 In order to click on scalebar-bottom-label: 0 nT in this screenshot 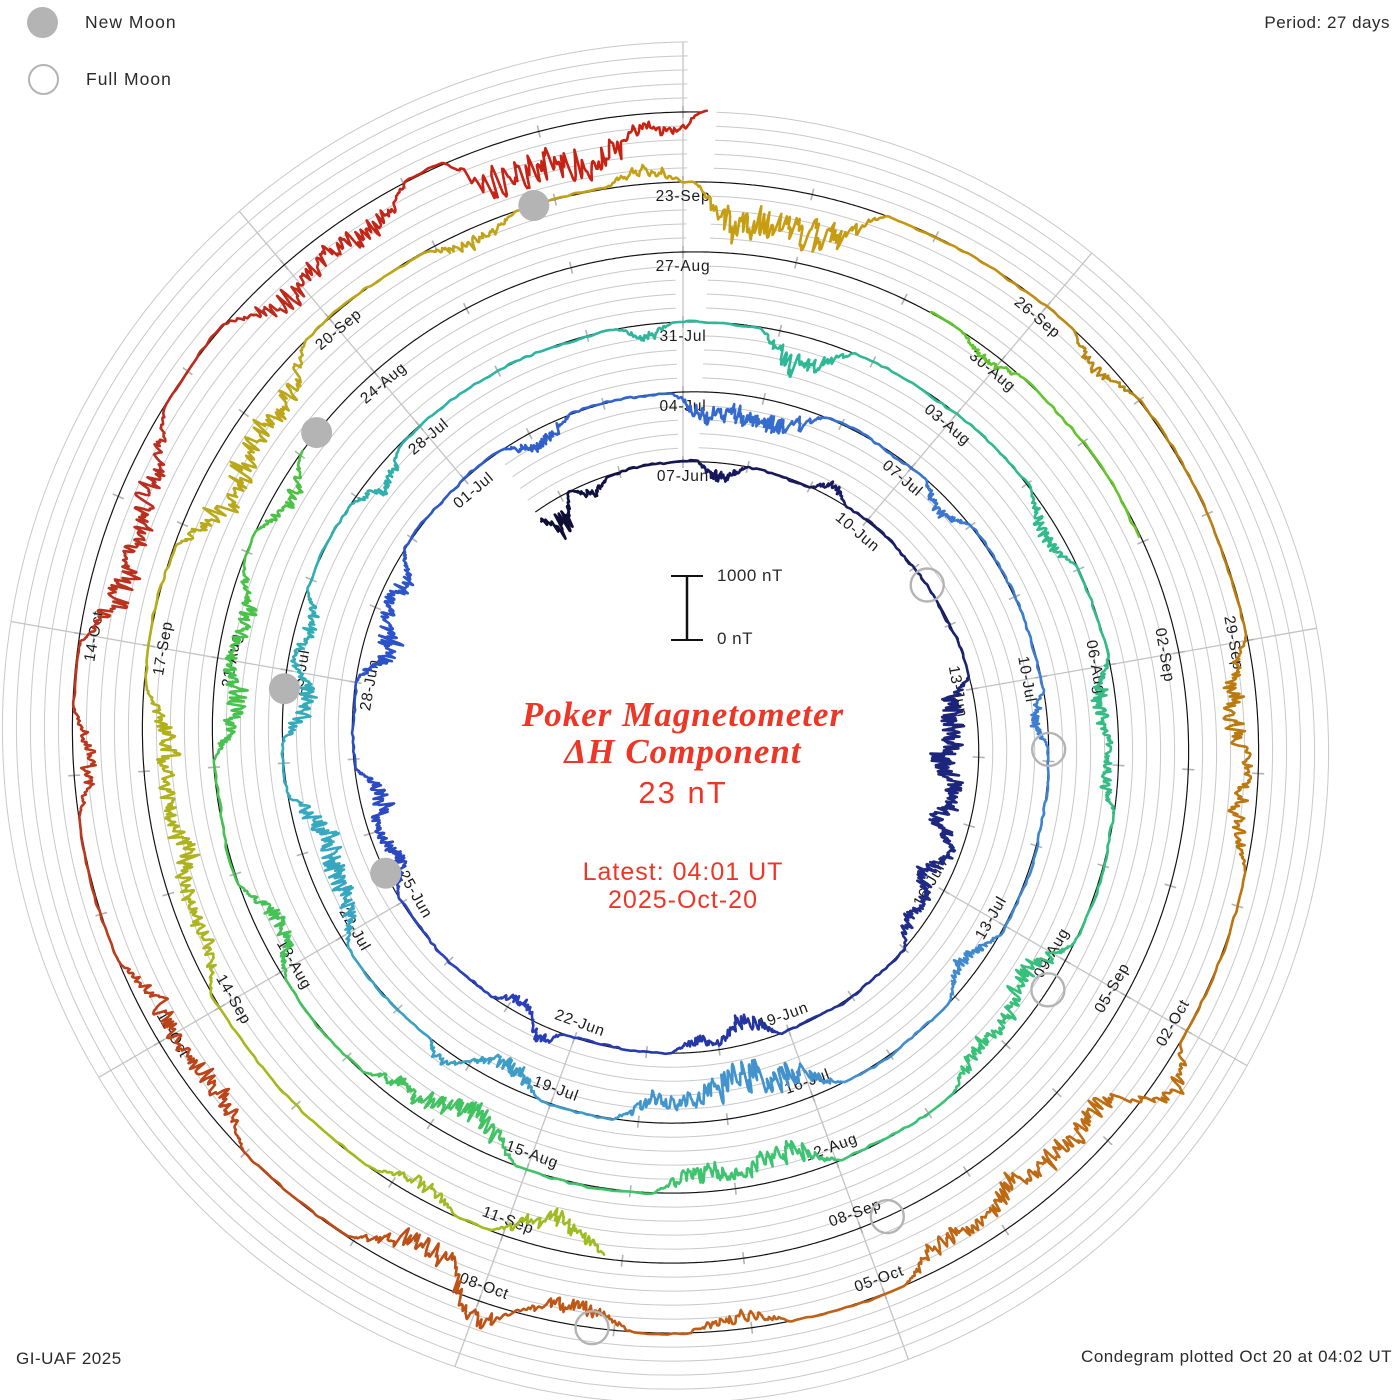, I will do `click(735, 638)`.